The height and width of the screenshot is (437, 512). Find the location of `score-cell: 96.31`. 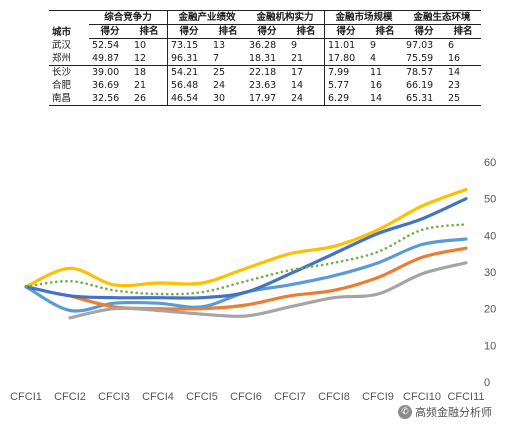

score-cell: 96.31 is located at coordinates (188, 59).